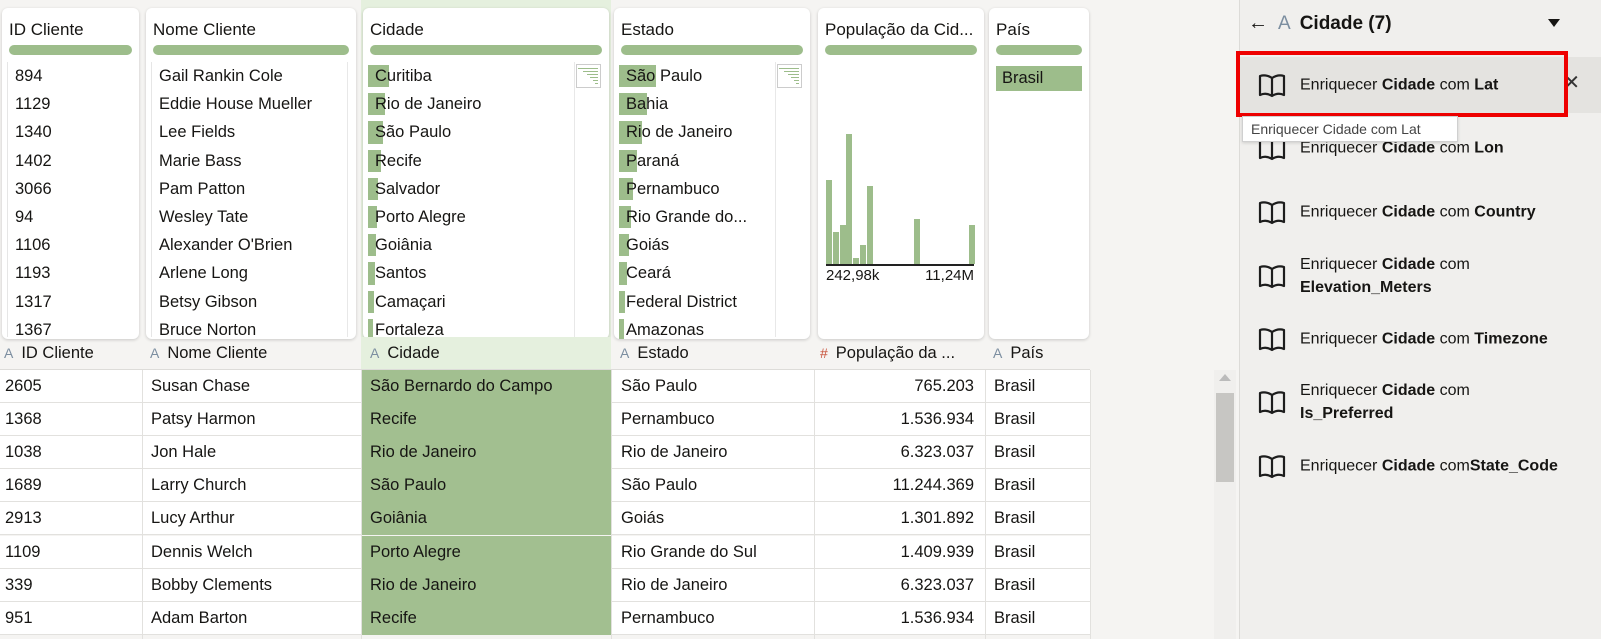  I want to click on profile-value-item: 894, so click(68, 76).